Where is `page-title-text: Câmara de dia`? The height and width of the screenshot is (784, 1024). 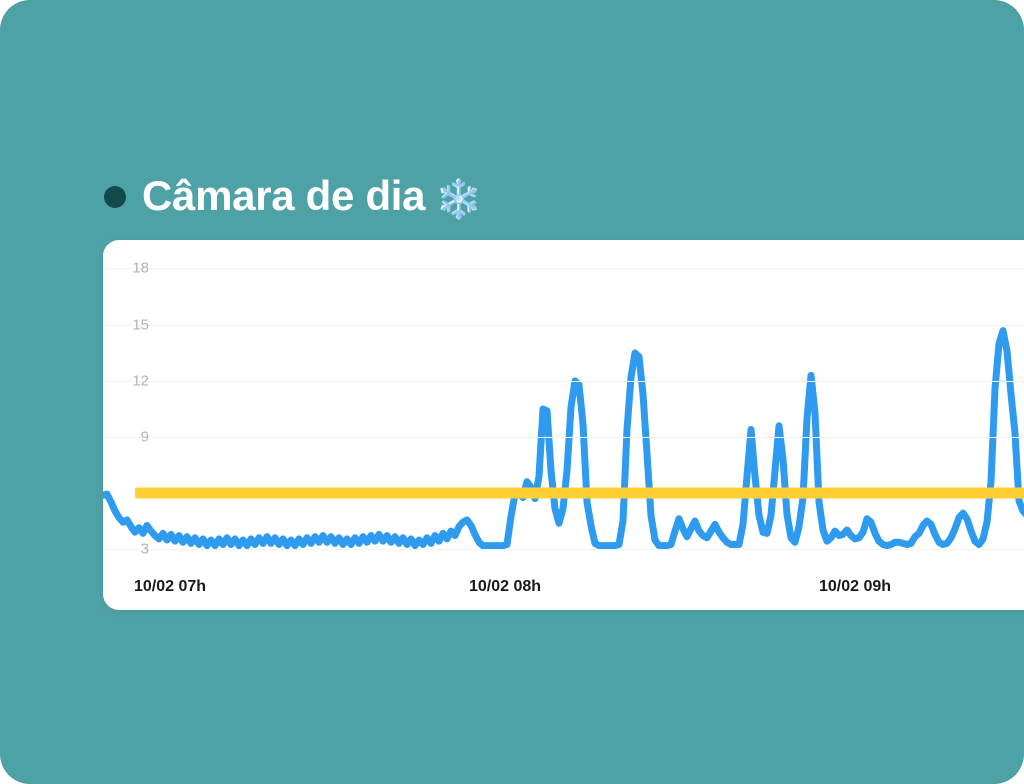
page-title-text: Câmara de dia is located at coordinates (284, 195).